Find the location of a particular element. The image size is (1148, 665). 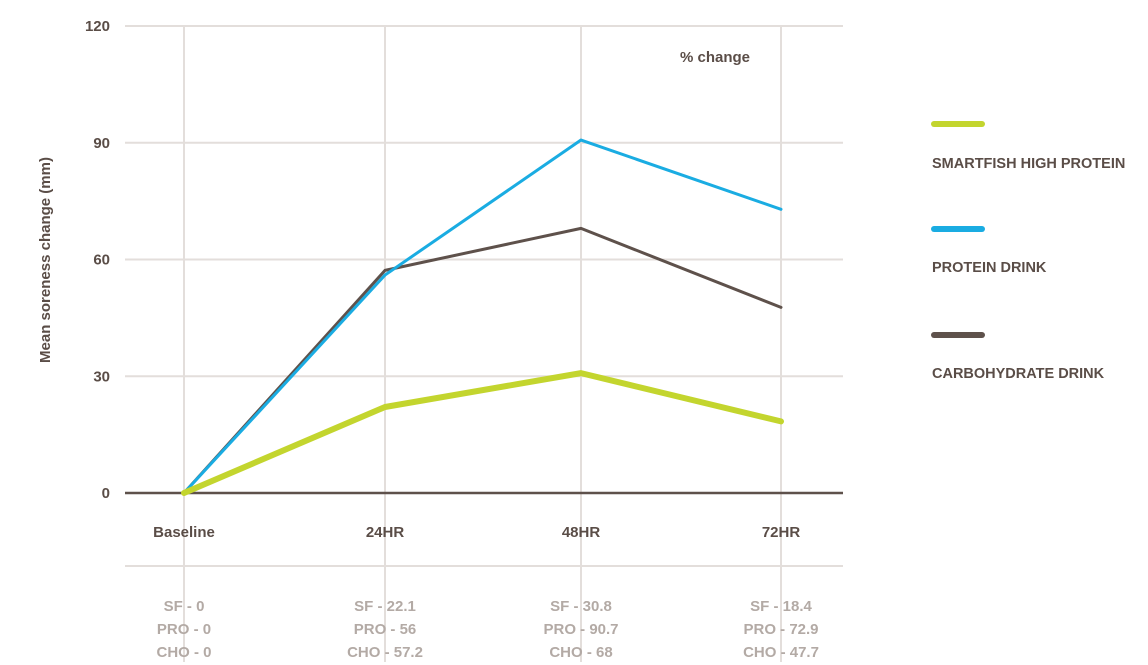

x-tick-label: 72HR is located at coordinates (781, 532).